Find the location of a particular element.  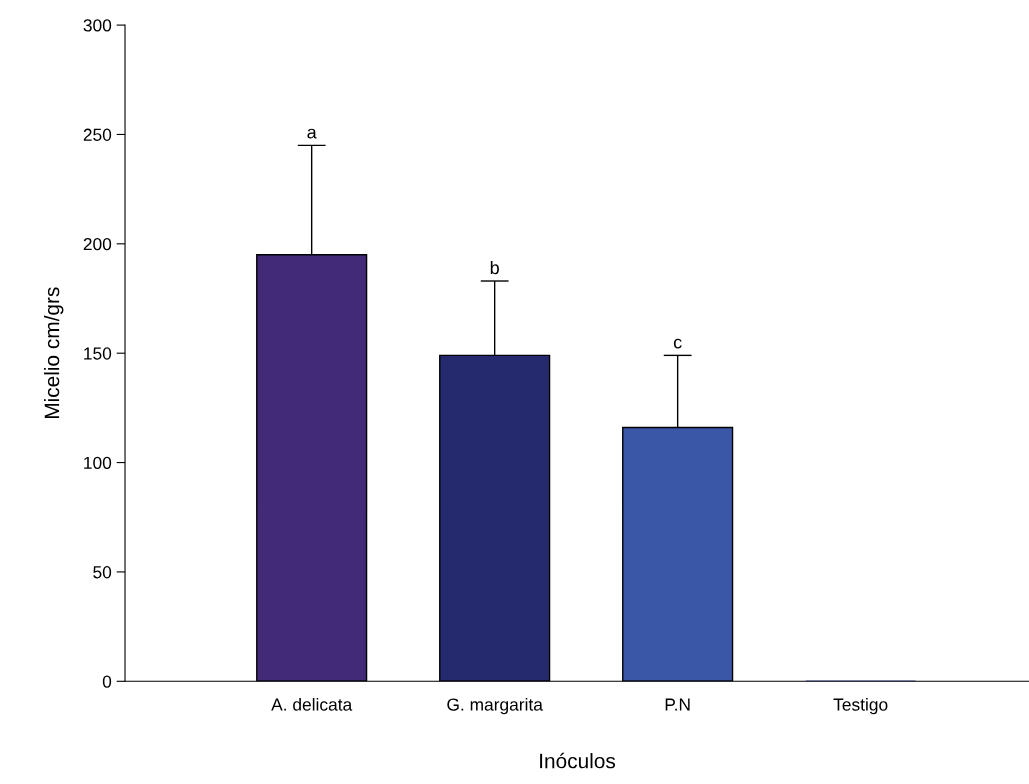

x-tick-label: Testigo is located at coordinates (860, 706).